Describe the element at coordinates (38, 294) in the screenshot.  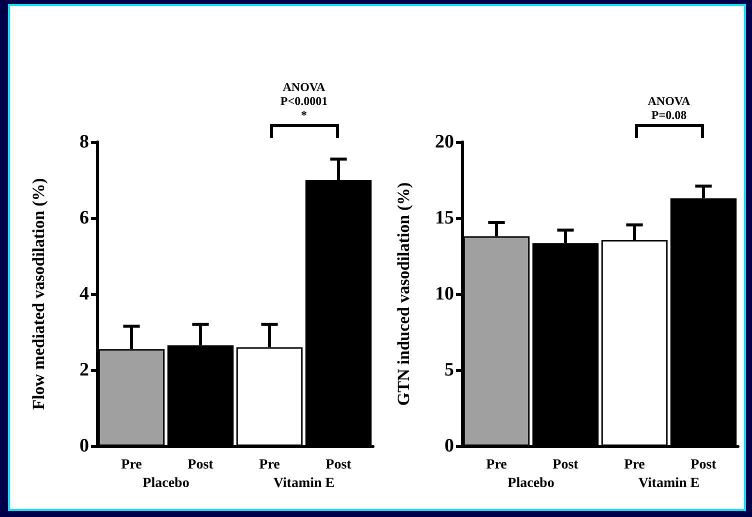
I see `y-axis-title: Flow mediated vasodilation (%)` at that location.